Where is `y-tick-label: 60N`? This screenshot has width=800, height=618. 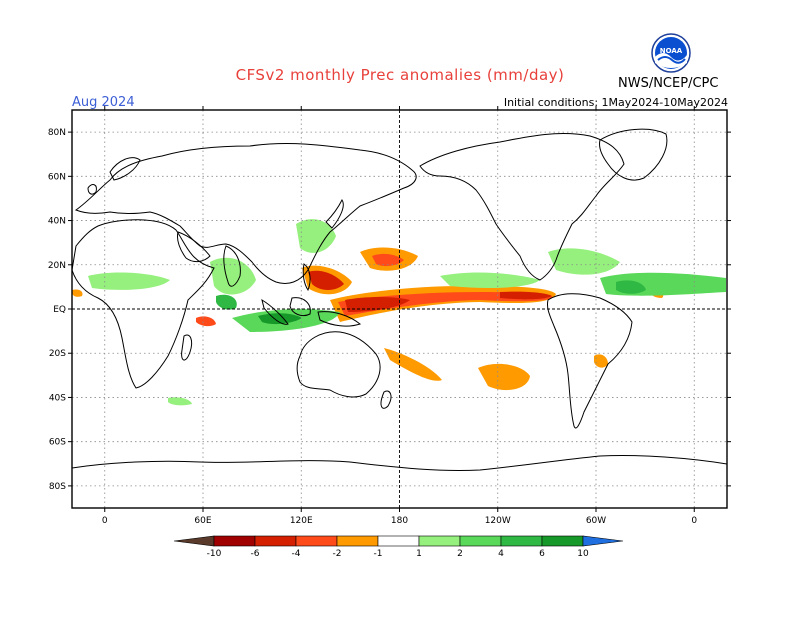 y-tick-label: 60N is located at coordinates (57, 177).